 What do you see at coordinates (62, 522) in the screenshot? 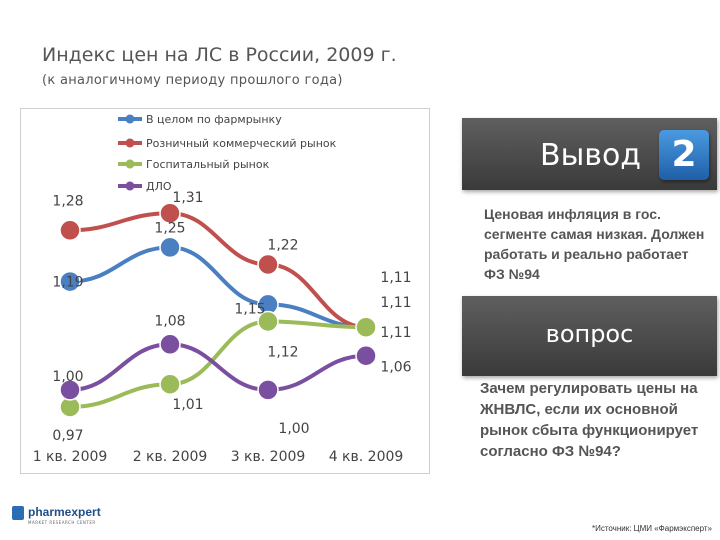
I see `logo-tagline: MARKET RESEARCH CENTER` at bounding box center [62, 522].